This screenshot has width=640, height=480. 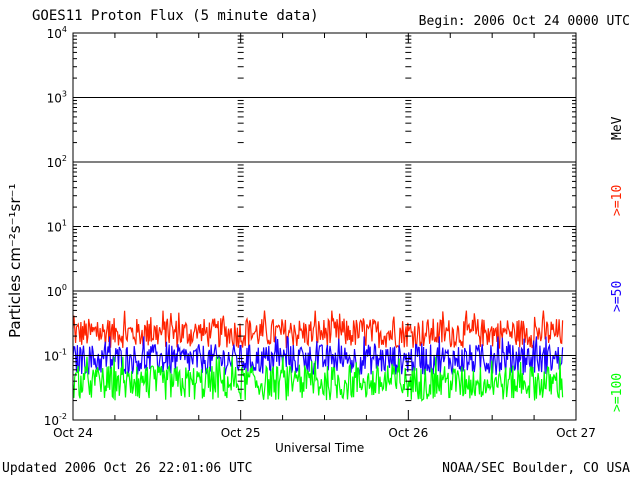 I want to click on y-tick-label-5: 10³, so click(x=57, y=98).